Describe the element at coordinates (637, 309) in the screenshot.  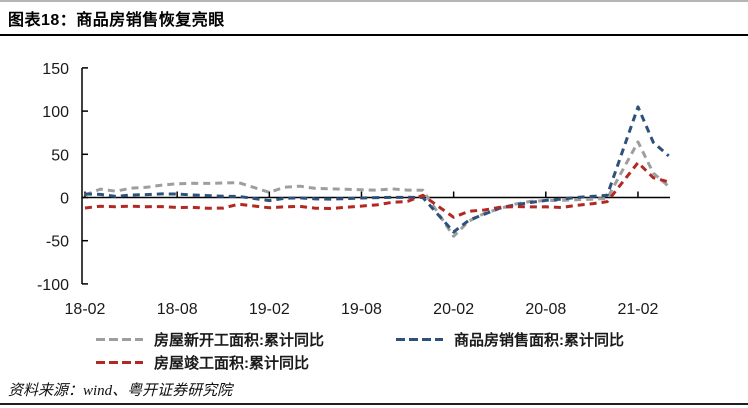
I see `x-tick-label: 21-02` at that location.